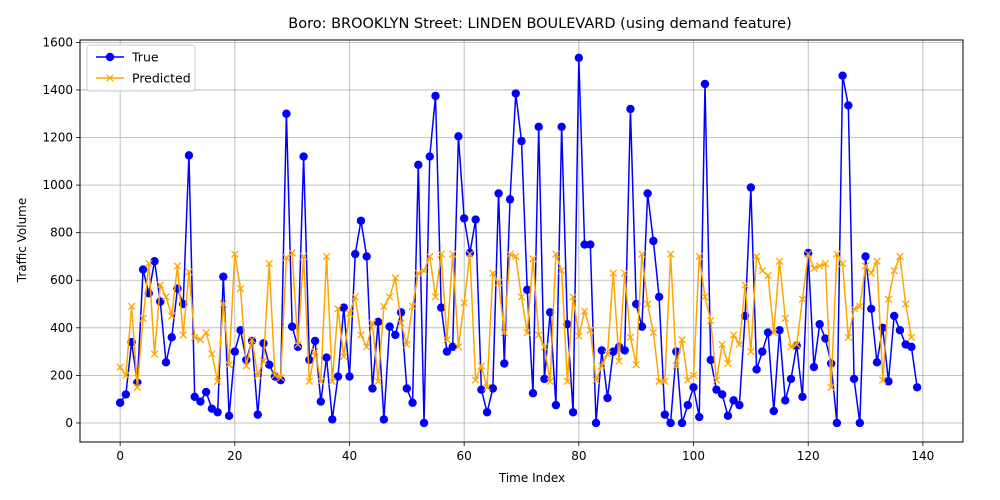  I want to click on legend-marker, so click(110, 57).